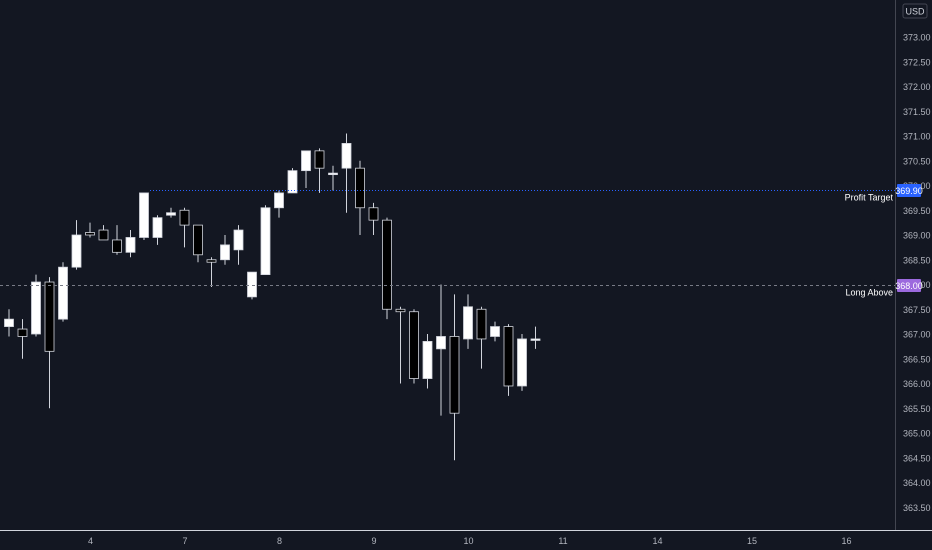 This screenshot has height=550, width=932. I want to click on badge-value: 369.90, so click(909, 191).